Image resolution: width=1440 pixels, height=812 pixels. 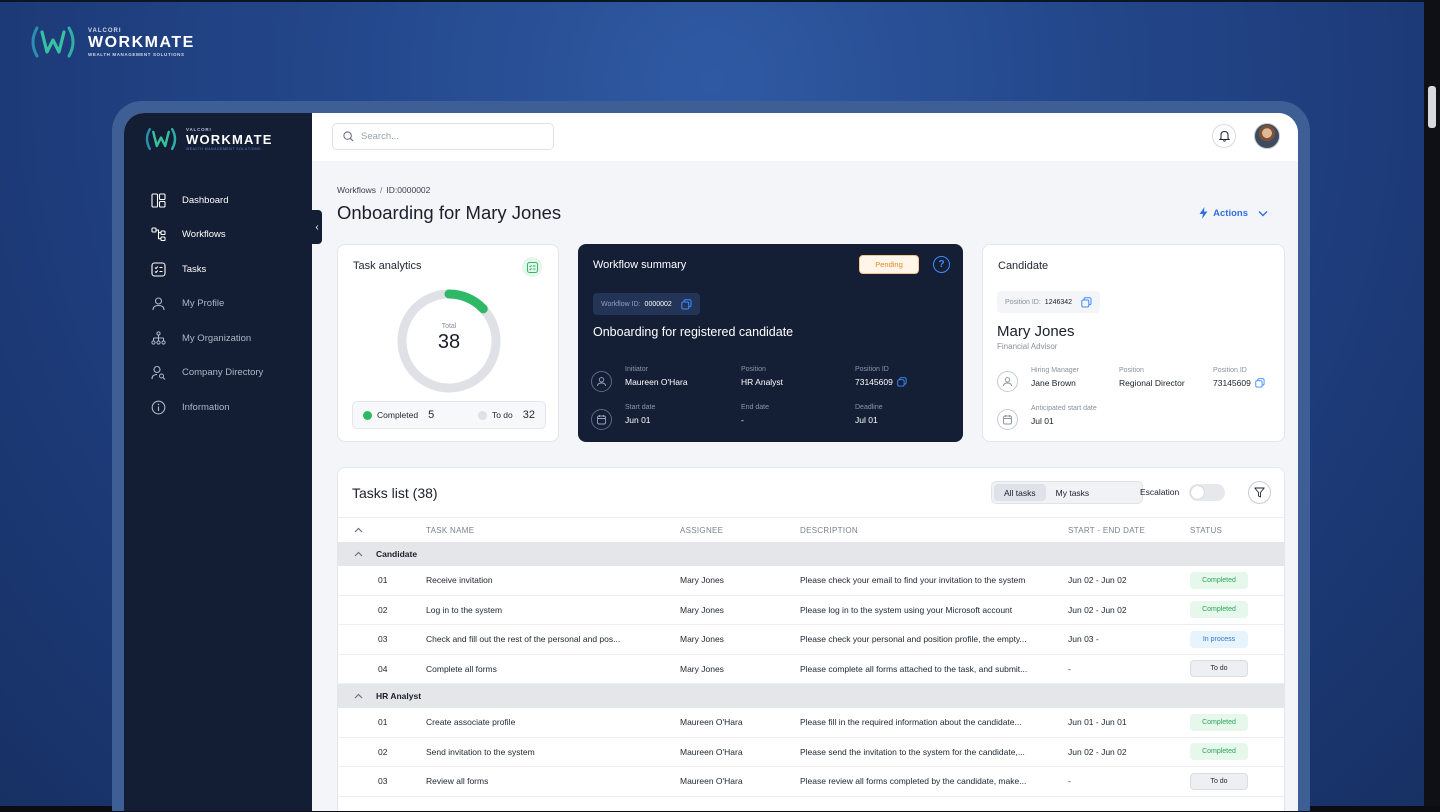 I want to click on position-label: Position, so click(x=753, y=369).